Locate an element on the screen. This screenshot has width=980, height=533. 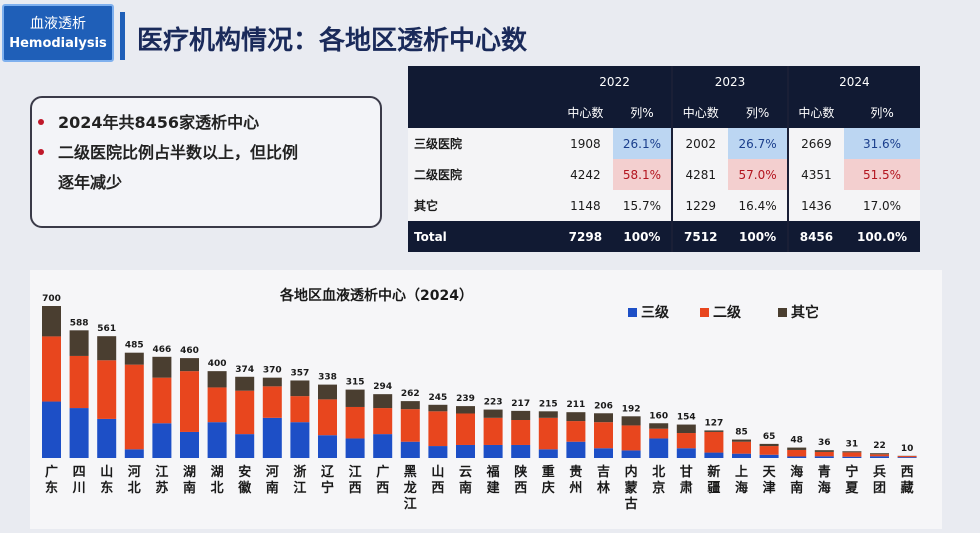
bar-value-label: 48 is located at coordinates (796, 441).